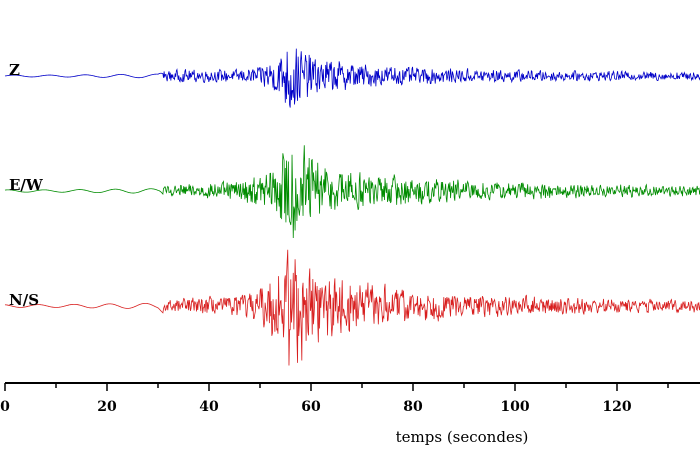  I want to click on x-tick-label: 0, so click(5, 407).